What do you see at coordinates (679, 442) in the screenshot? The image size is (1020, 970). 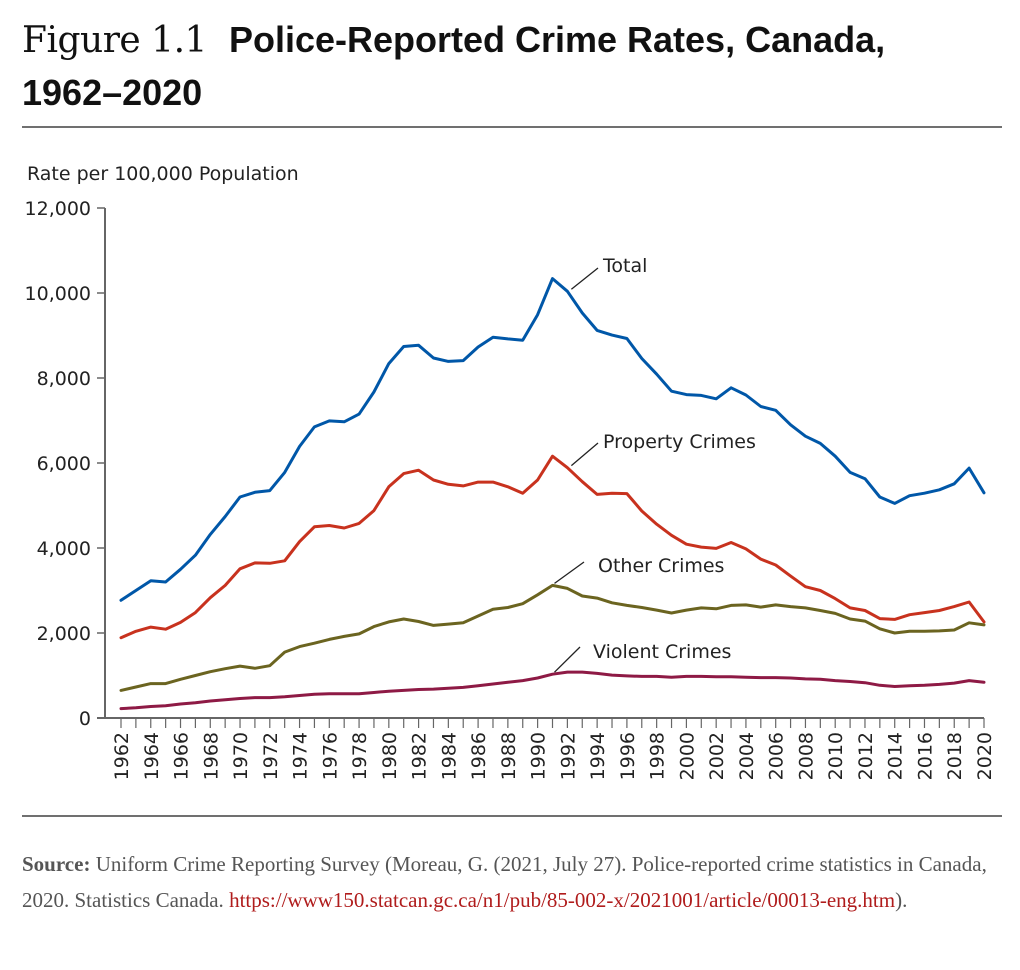 I see `series-label-property: Property Crimes` at bounding box center [679, 442].